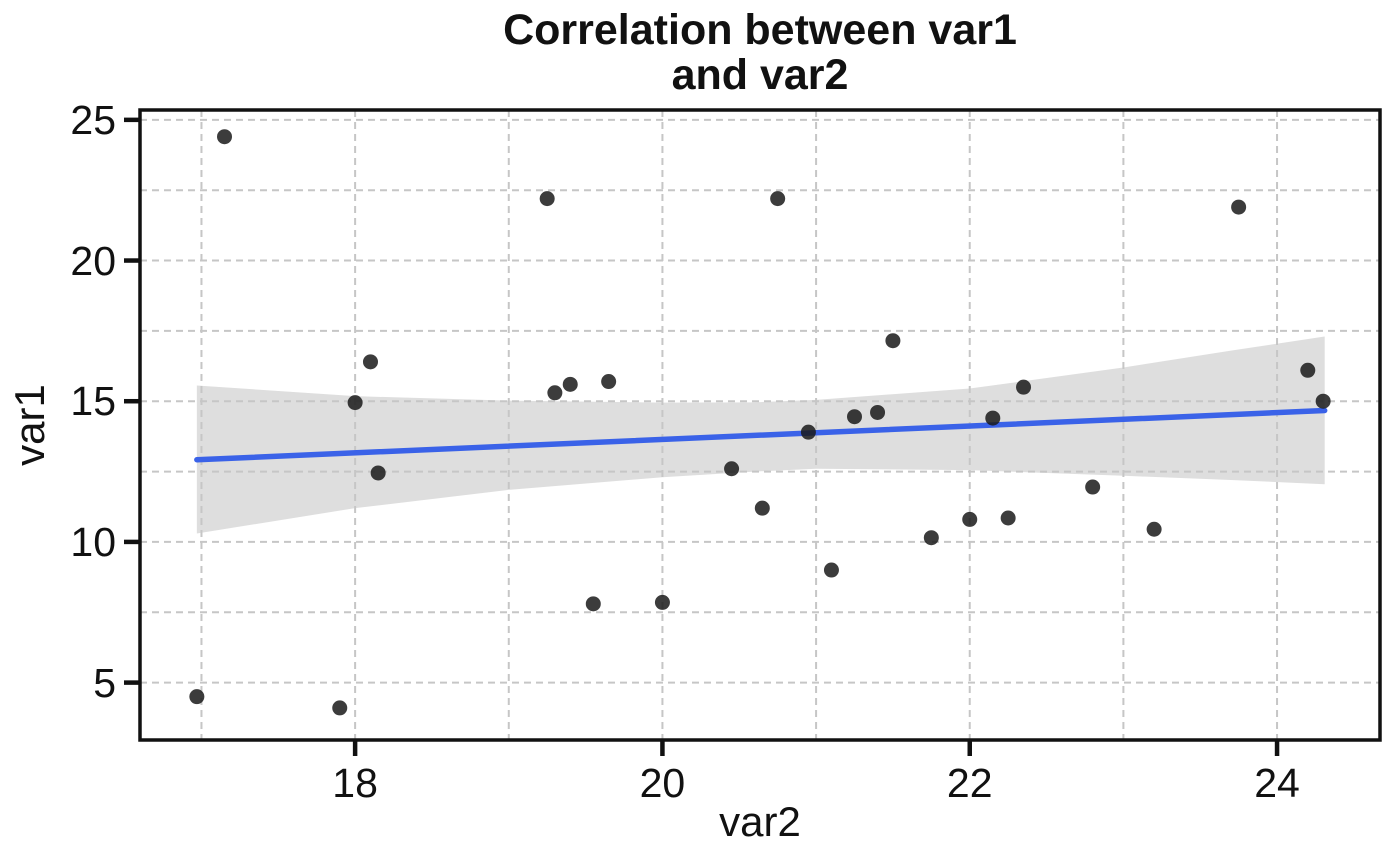  Describe the element at coordinates (969, 783) in the screenshot. I see `x-tick-label: 22` at that location.